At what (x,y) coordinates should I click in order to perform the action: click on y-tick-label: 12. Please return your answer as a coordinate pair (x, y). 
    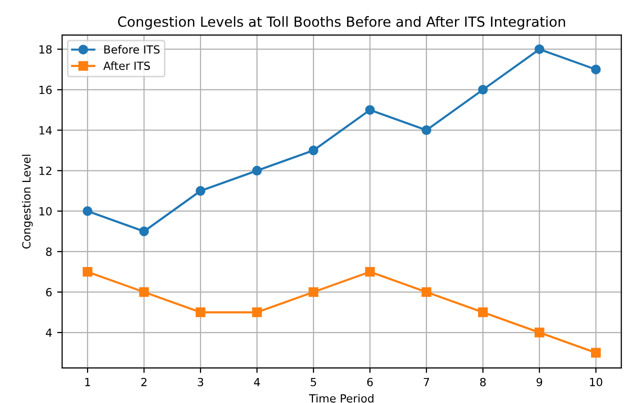
    Looking at the image, I should click on (45, 170).